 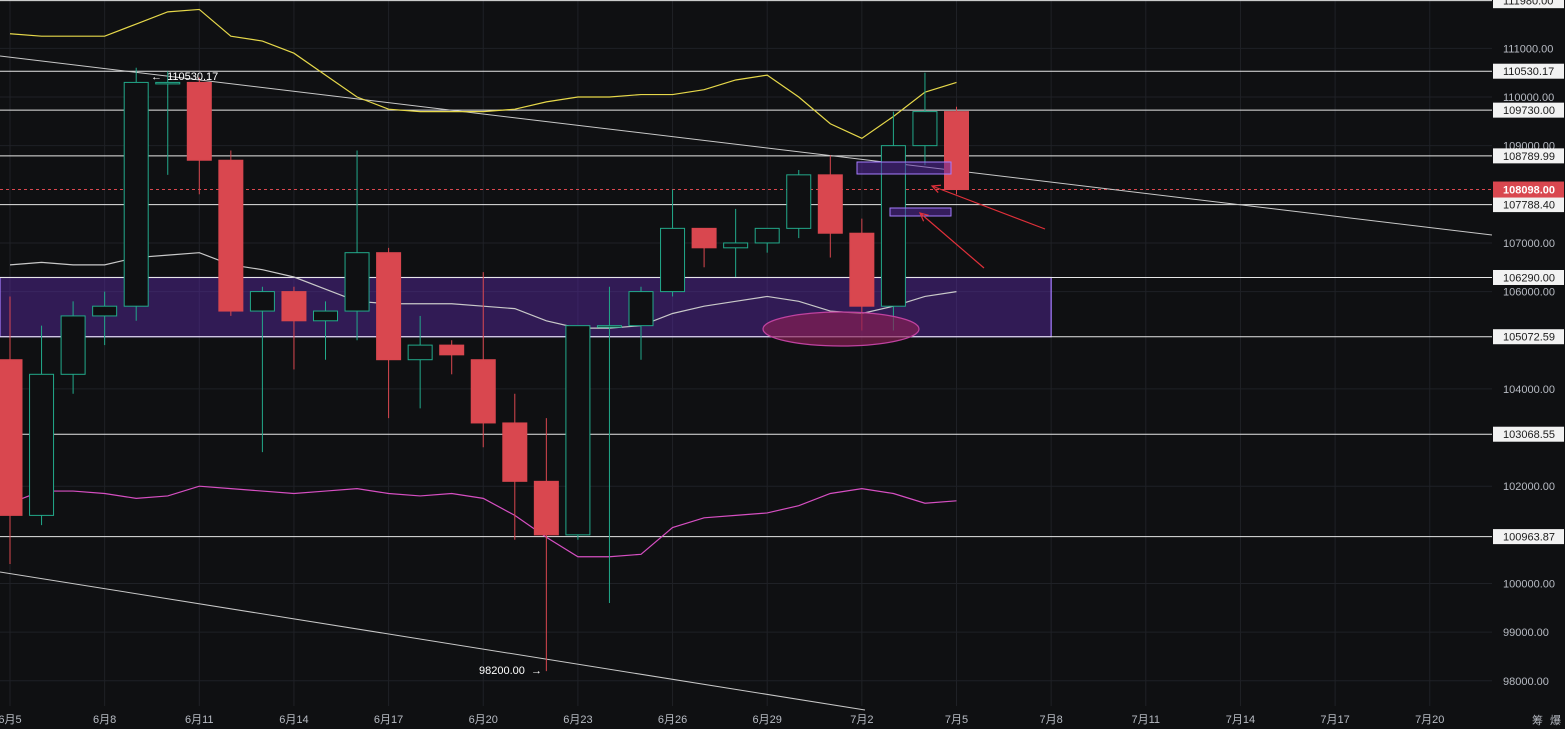 What do you see at coordinates (1051, 720) in the screenshot?
I see `x-tick-label: 7月8` at bounding box center [1051, 720].